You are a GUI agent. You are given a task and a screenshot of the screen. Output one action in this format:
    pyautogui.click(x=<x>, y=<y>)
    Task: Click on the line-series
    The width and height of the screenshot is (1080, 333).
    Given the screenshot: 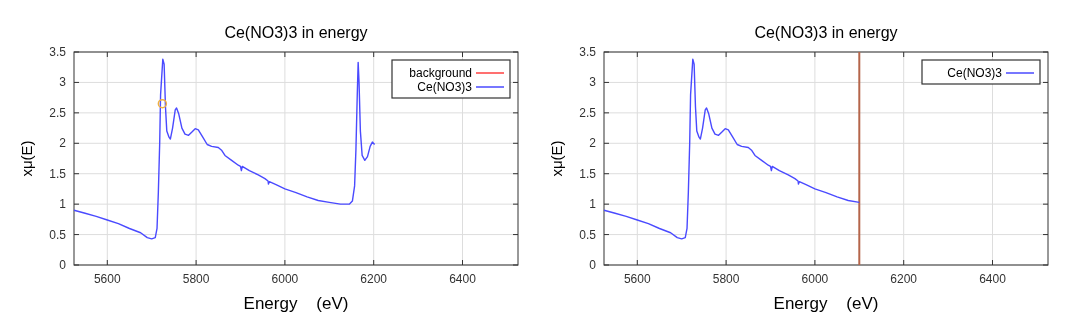 What is the action you would take?
    pyautogui.click(x=731, y=149)
    